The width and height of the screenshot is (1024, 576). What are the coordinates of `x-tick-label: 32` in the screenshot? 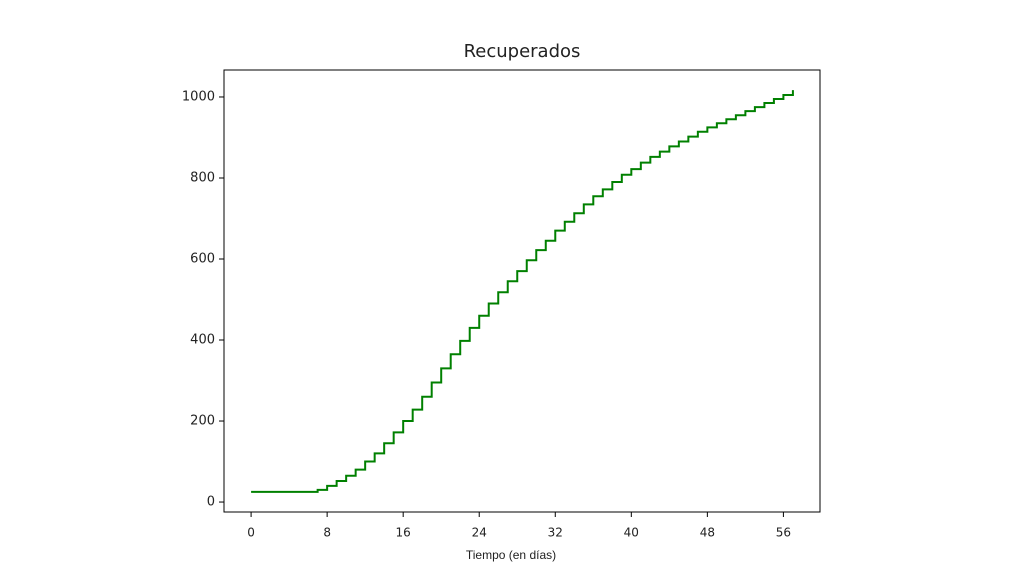 It's located at (555, 533).